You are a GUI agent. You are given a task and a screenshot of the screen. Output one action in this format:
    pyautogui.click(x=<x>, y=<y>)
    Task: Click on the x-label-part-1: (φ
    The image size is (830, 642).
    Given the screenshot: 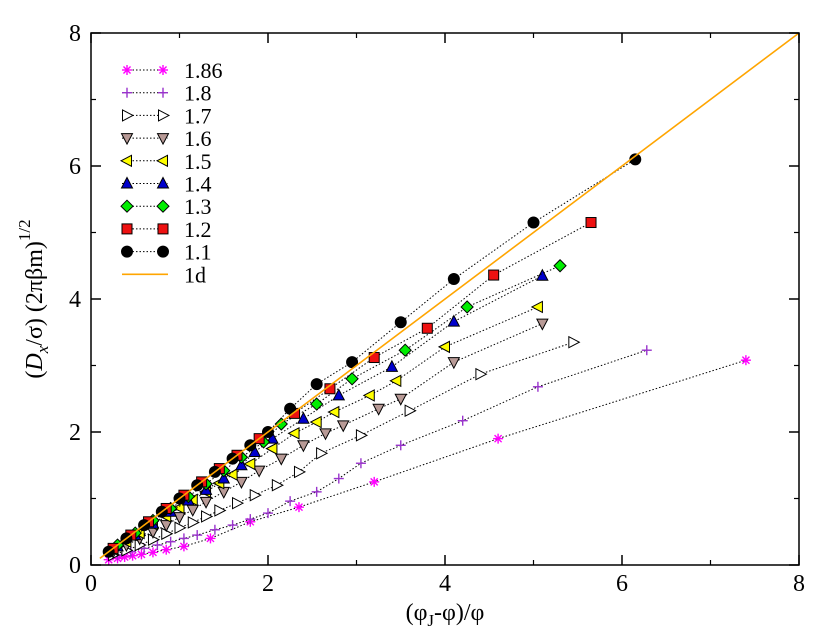 What is the action you would take?
    pyautogui.click(x=417, y=613)
    